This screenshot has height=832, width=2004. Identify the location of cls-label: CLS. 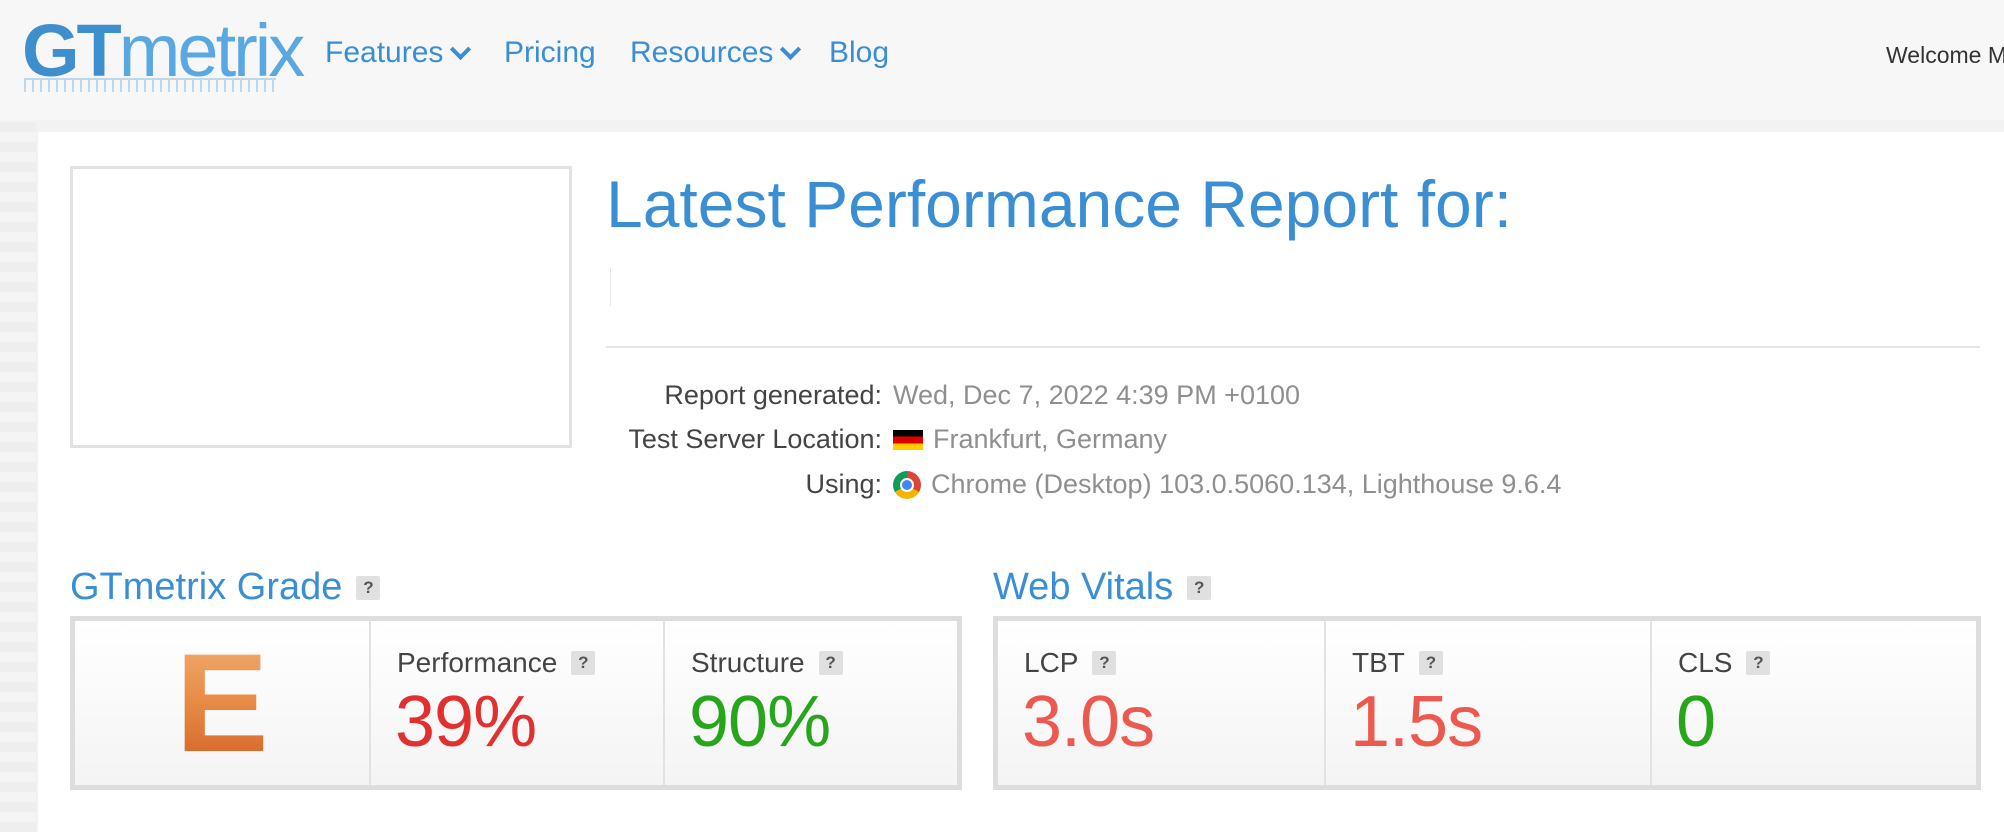
(1705, 662).